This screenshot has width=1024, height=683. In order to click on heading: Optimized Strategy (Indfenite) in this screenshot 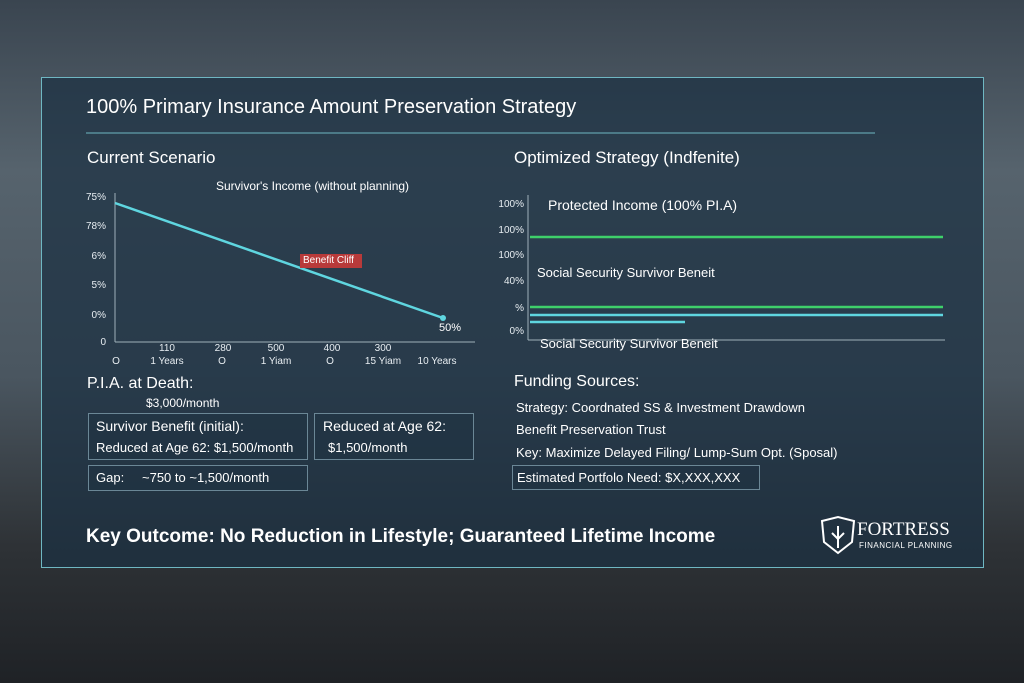, I will do `click(627, 157)`.